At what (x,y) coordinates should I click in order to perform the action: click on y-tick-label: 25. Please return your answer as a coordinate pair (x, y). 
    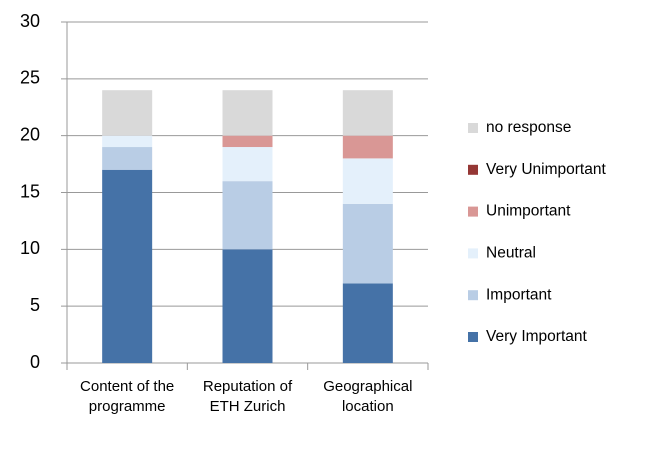
    Looking at the image, I should click on (30, 78).